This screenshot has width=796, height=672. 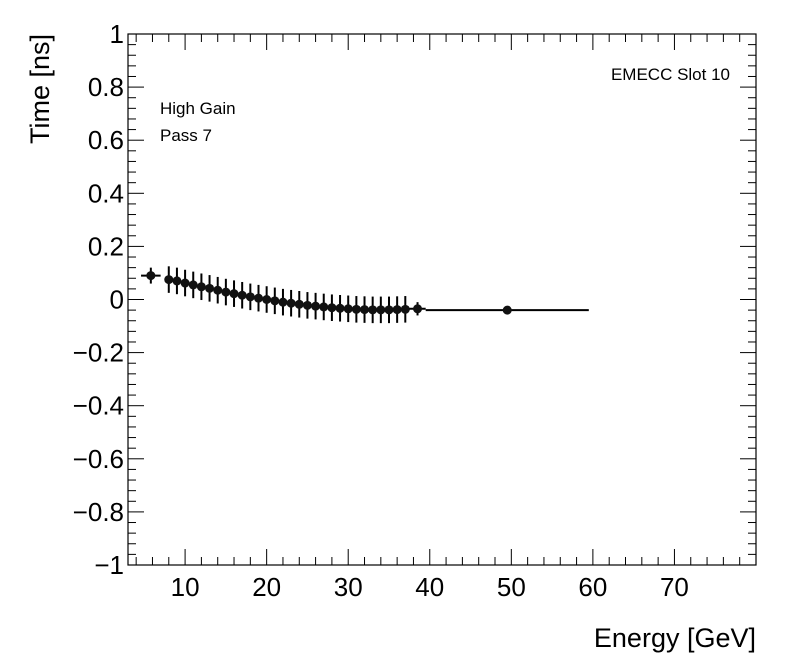 I want to click on y-tick-label: 0.2, so click(x=106, y=246).